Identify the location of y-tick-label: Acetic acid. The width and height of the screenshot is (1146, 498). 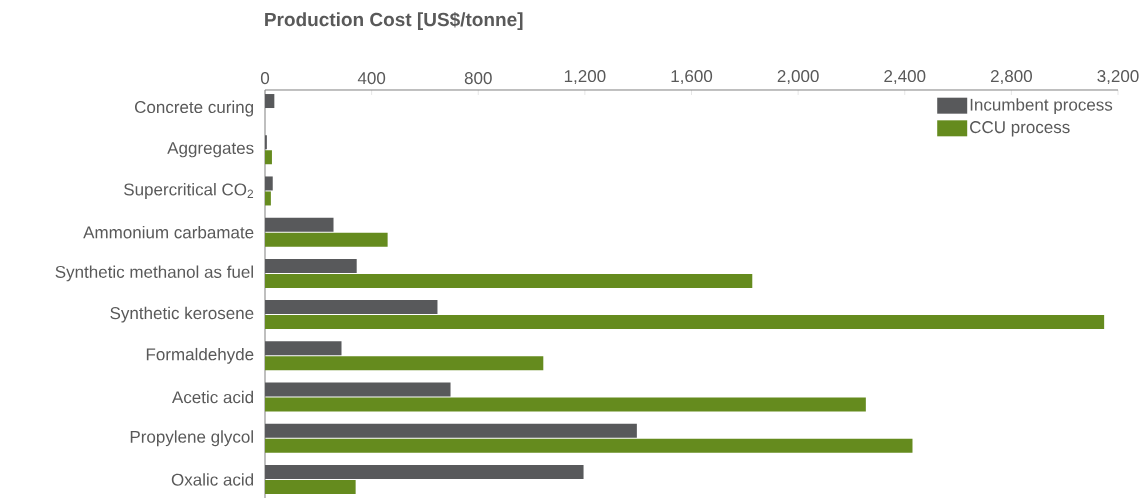
(212, 397).